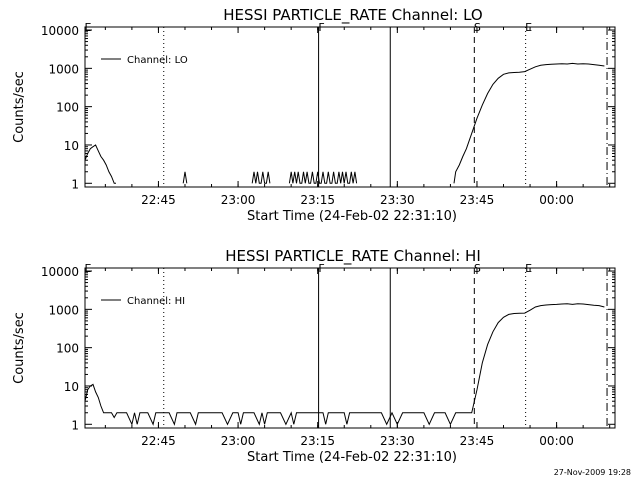  I want to click on timestamp-label: 27-Nov-2009 19:28, so click(592, 472).